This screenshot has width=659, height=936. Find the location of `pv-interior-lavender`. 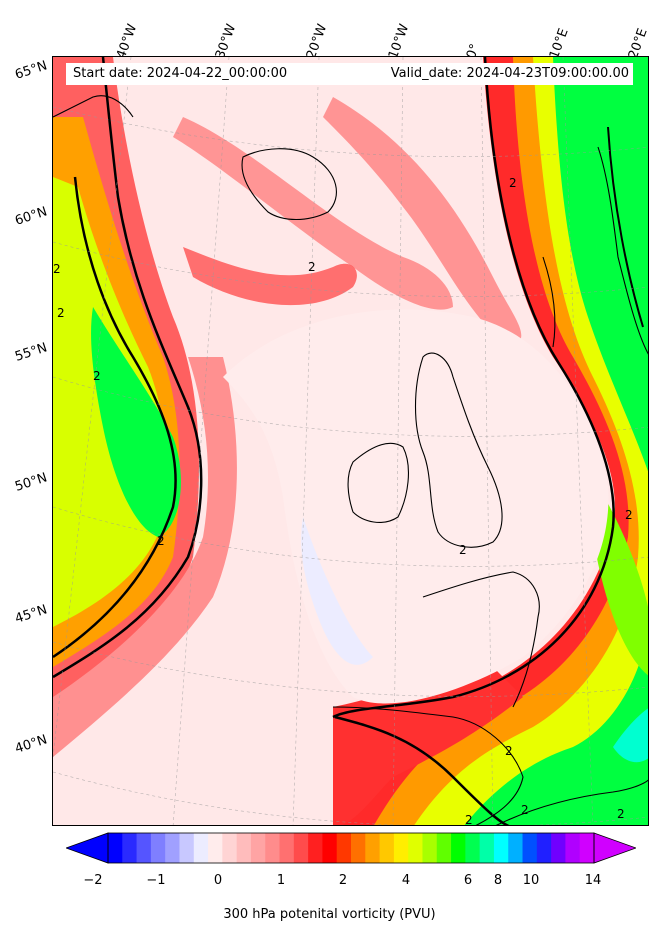

pv-interior-lavender is located at coordinates (337, 591).